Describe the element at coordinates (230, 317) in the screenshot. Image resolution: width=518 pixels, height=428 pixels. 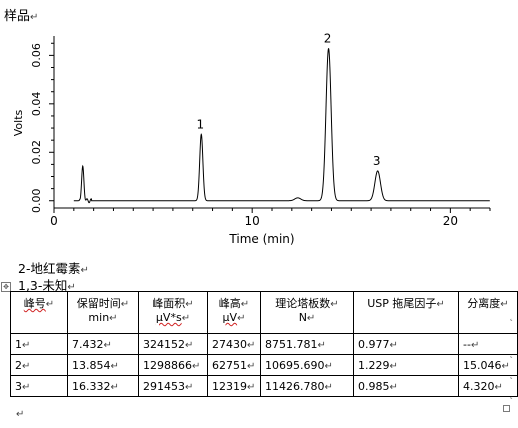
I see `header-unit: μV` at that location.